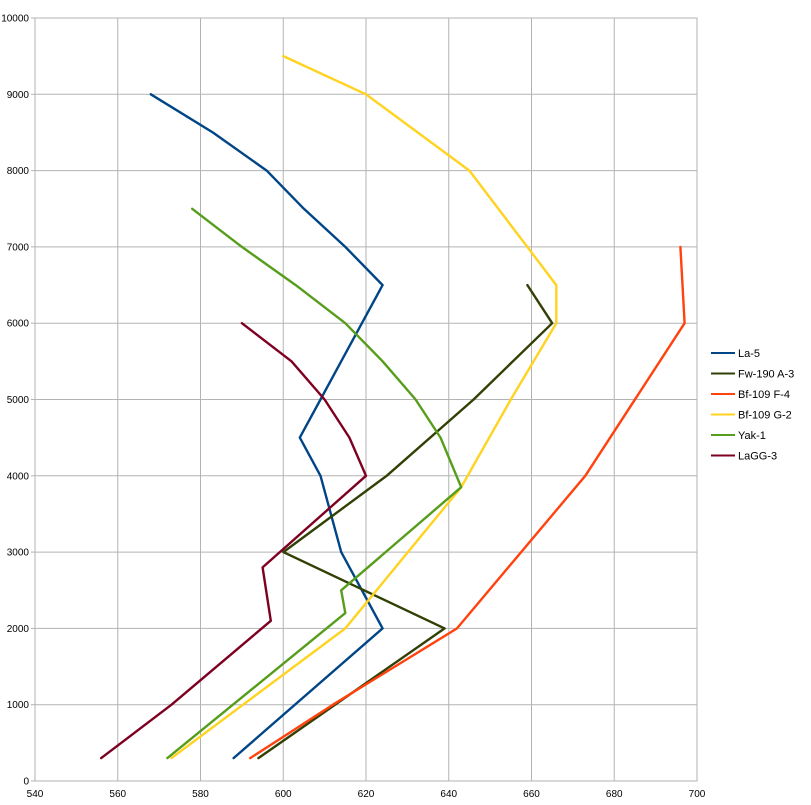 This screenshot has width=811, height=805. I want to click on y-tick-label: 5000, so click(18, 400).